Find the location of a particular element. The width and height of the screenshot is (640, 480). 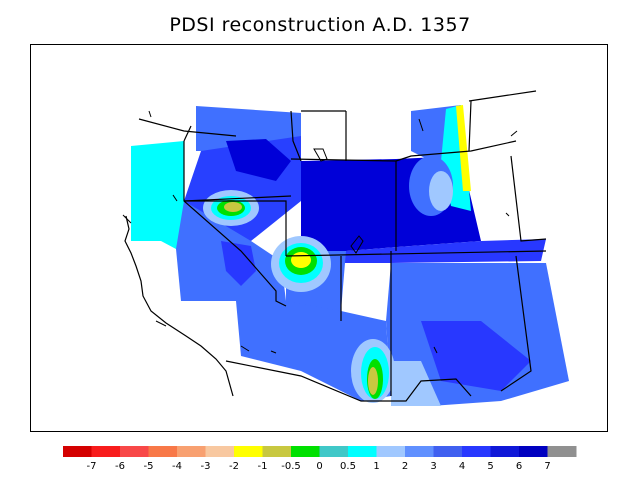

colorbar-tick-label: 0 is located at coordinates (319, 466).